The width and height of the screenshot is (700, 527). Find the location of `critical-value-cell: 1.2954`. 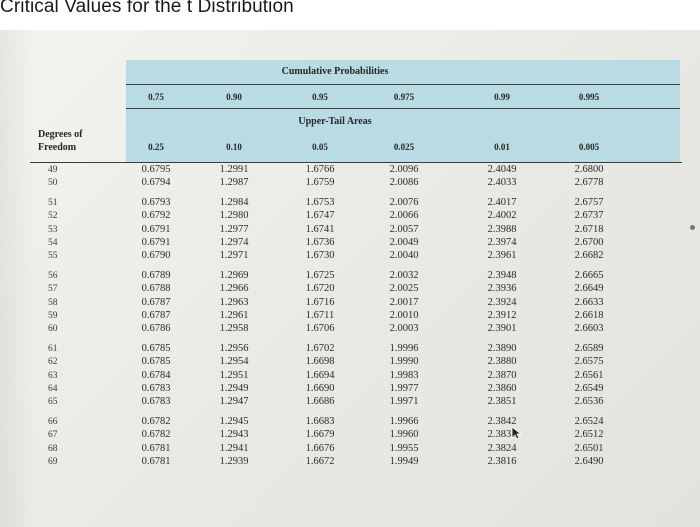

critical-value-cell: 1.2954 is located at coordinates (234, 362).